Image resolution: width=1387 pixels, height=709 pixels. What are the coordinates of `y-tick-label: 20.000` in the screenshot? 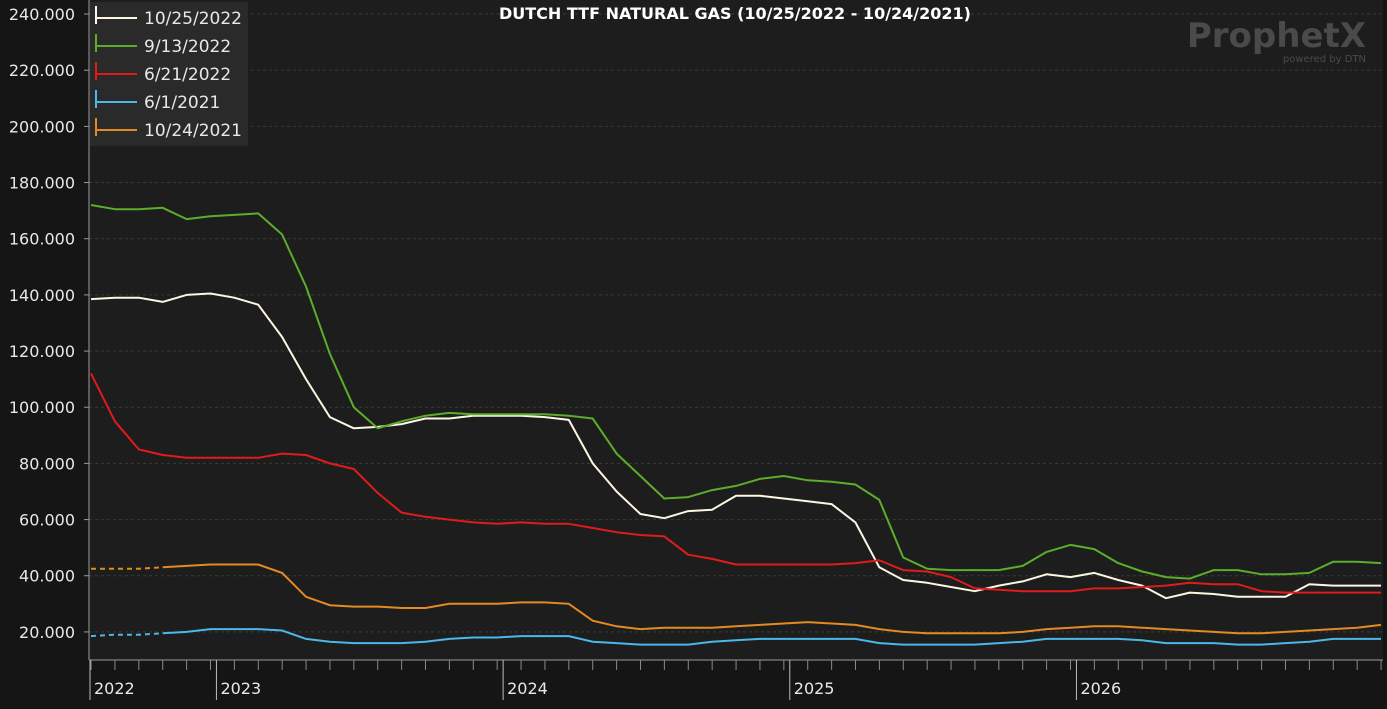 It's located at (47, 632).